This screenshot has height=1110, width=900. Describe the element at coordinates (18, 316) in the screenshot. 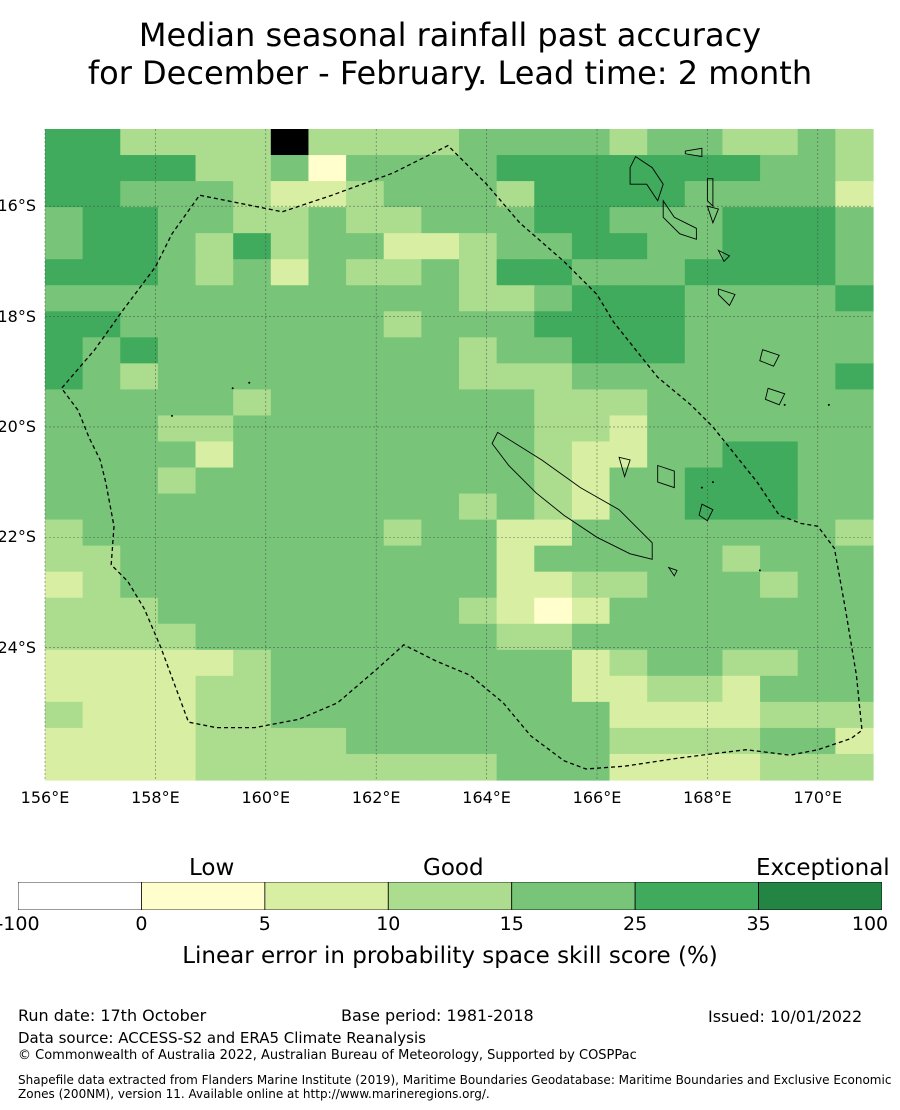

I see `latitude-tick-label: 18°S` at that location.